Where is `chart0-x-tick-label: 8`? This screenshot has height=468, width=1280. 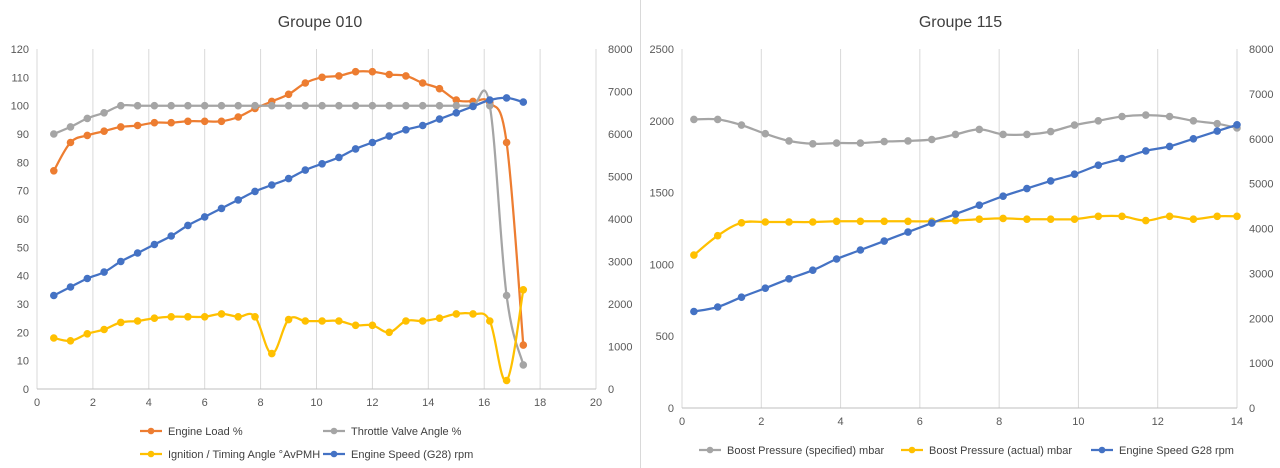
chart0-x-tick-label: 8 is located at coordinates (261, 403).